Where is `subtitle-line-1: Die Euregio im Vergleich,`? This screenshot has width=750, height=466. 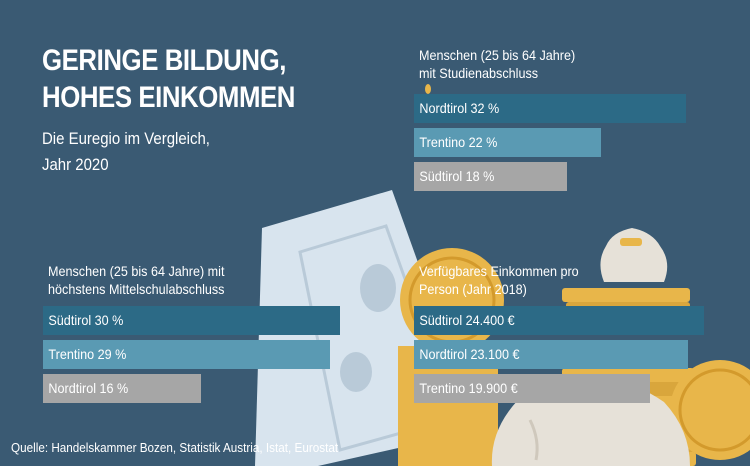 subtitle-line-1: Die Euregio im Vergleich, is located at coordinates (126, 138).